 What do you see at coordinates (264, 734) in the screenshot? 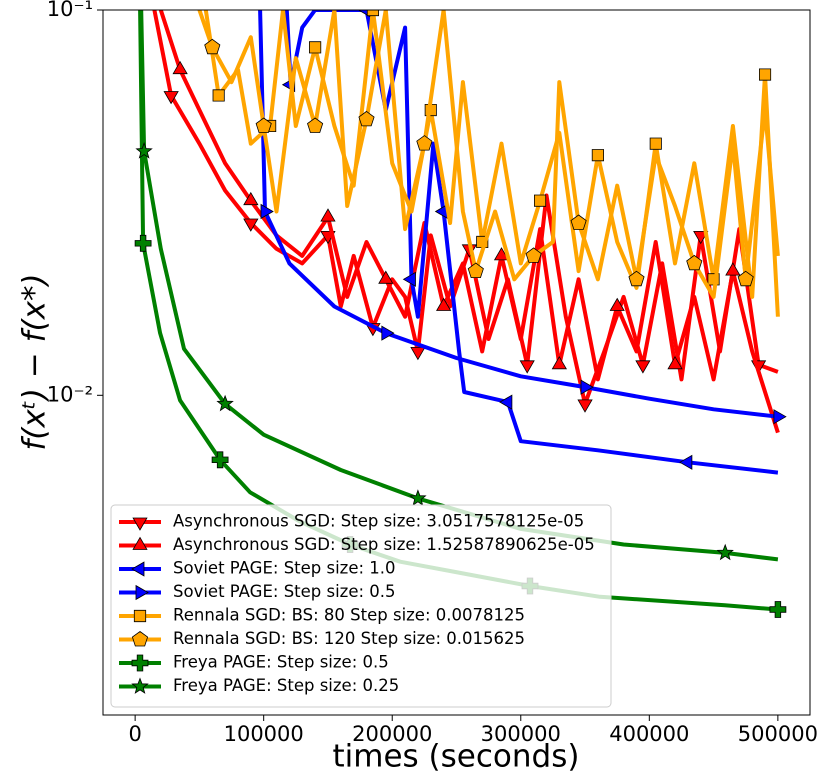
I see `x-tick-label: 100000` at bounding box center [264, 734].